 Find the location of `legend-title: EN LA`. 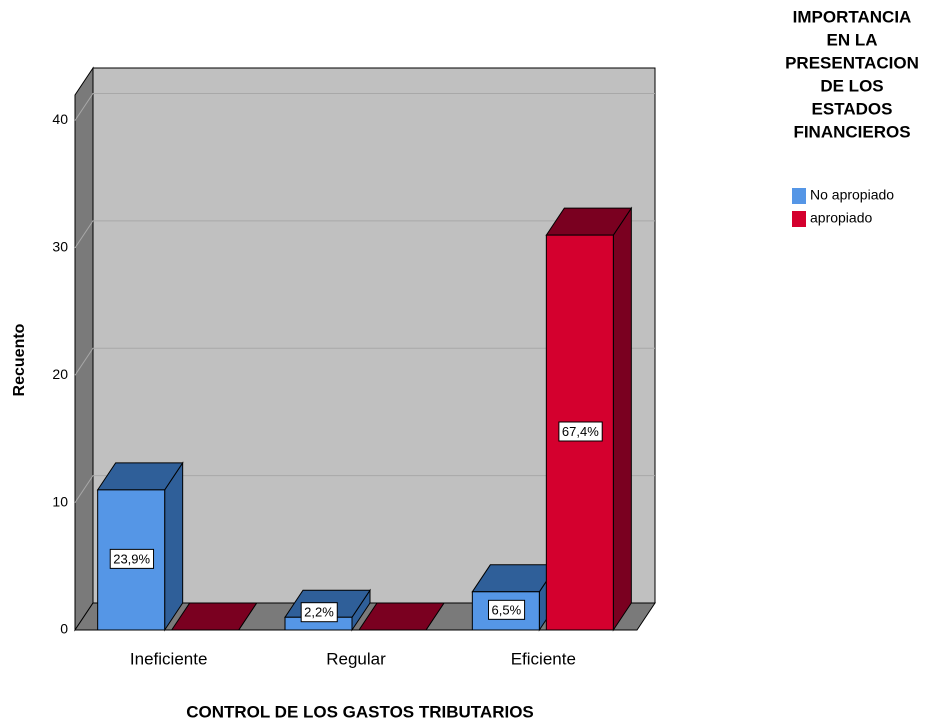

legend-title: EN LA is located at coordinates (852, 39).